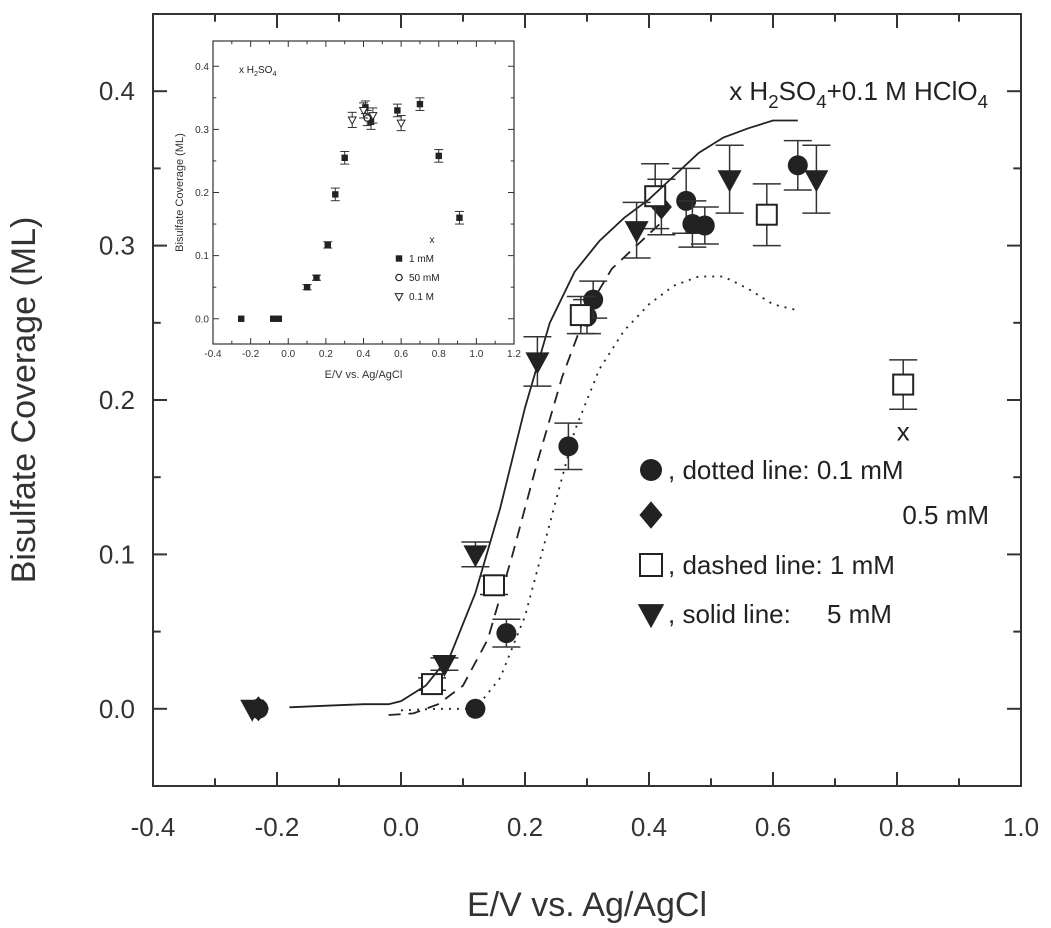 The image size is (1051, 928). Describe the element at coordinates (399, 277) in the screenshot. I see `inset-legend-marker-open-circle` at that location.